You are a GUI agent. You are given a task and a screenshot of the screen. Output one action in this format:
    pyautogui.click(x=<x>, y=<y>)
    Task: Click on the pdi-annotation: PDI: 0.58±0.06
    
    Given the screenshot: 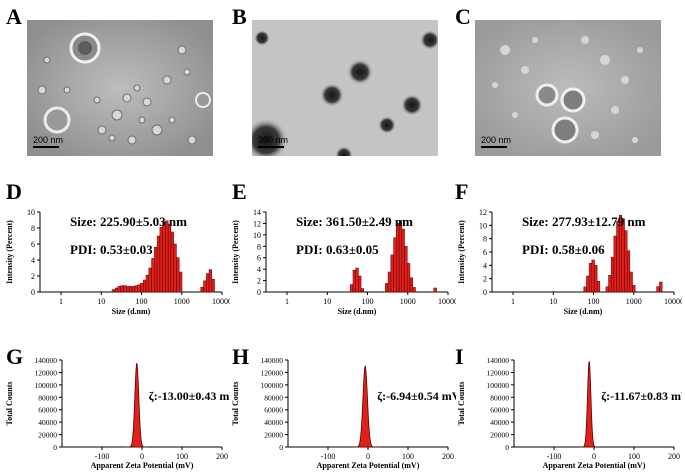 What is the action you would take?
    pyautogui.click(x=563, y=249)
    